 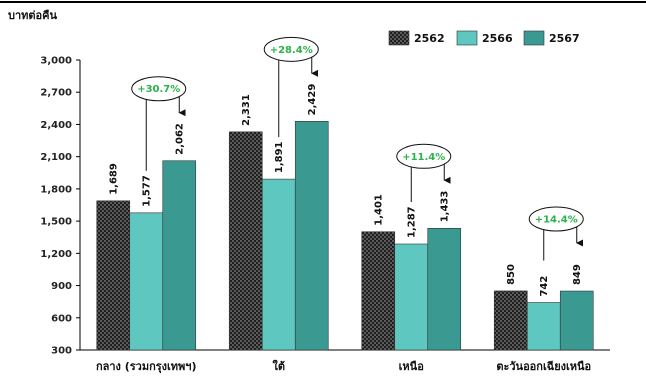 What do you see at coordinates (180, 139) in the screenshot?
I see `bar-value-label: 2,062` at bounding box center [180, 139].